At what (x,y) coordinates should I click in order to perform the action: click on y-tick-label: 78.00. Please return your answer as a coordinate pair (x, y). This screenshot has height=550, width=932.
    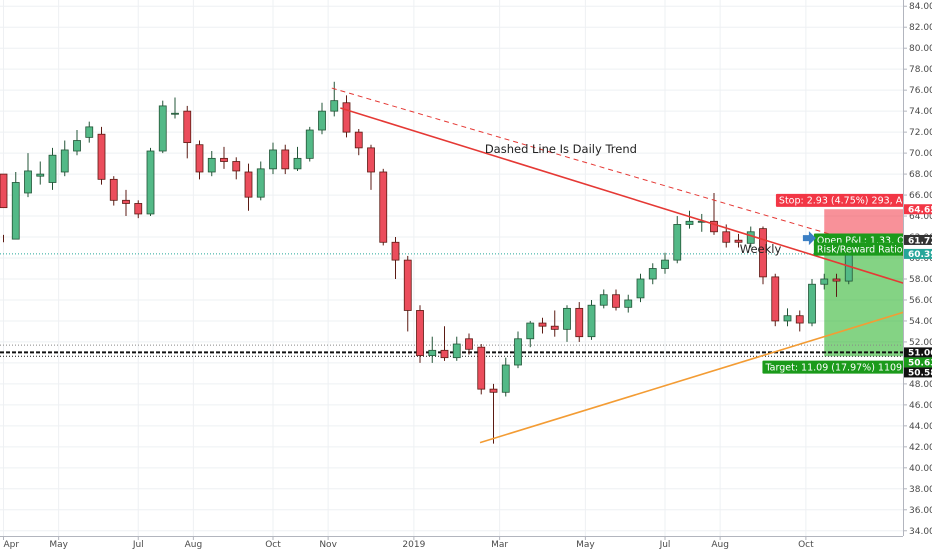
    Looking at the image, I should click on (920, 70).